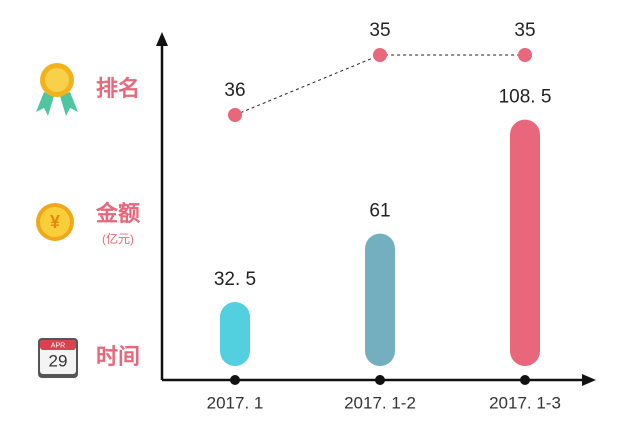 The height and width of the screenshot is (436, 640). Describe the element at coordinates (117, 213) in the screenshot. I see `amount-label: 金额` at that location.